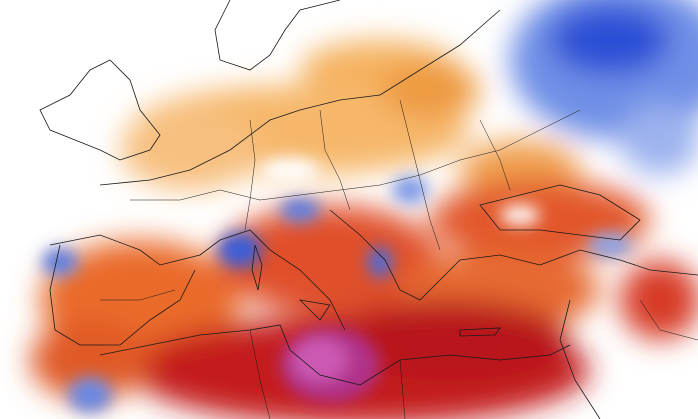 The width and height of the screenshot is (698, 419). I want to click on cold-area, so click(659, 140).